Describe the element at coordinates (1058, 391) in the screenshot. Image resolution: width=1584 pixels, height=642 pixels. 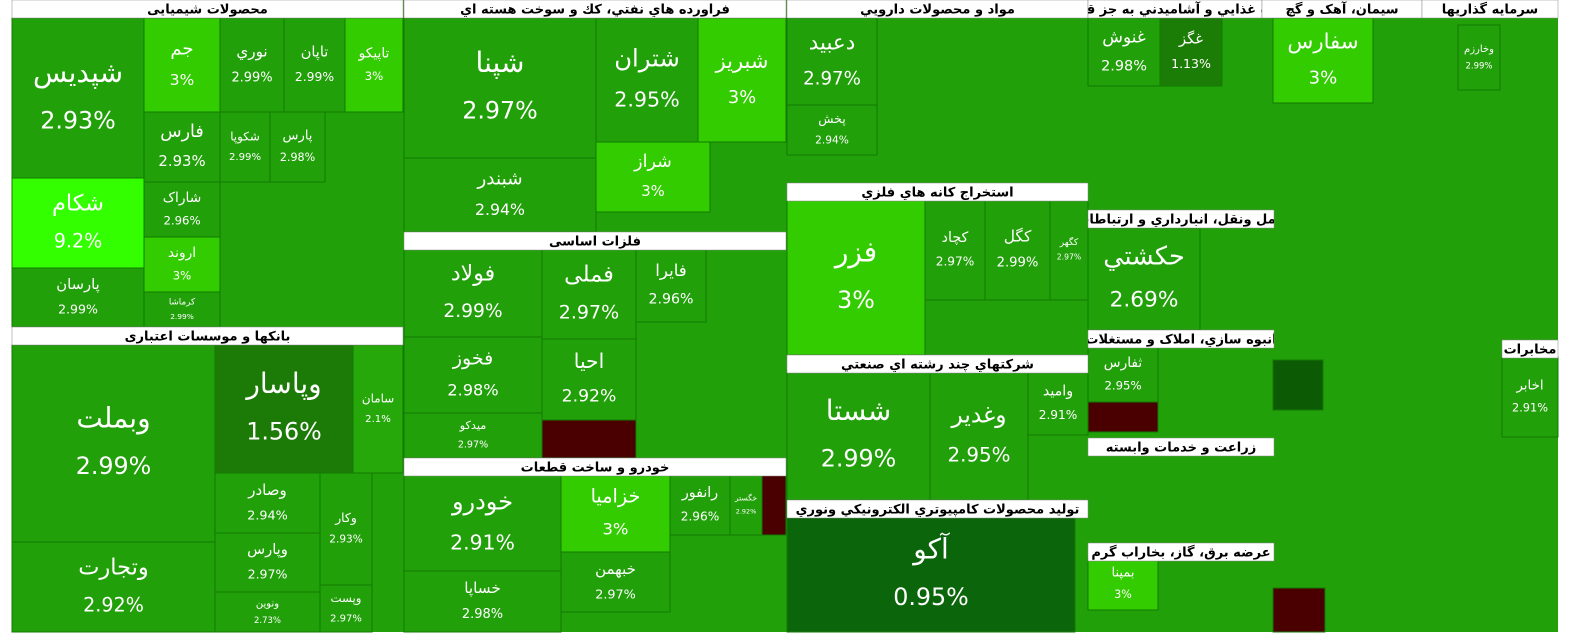
I see `tile-label: وامید` at that location.